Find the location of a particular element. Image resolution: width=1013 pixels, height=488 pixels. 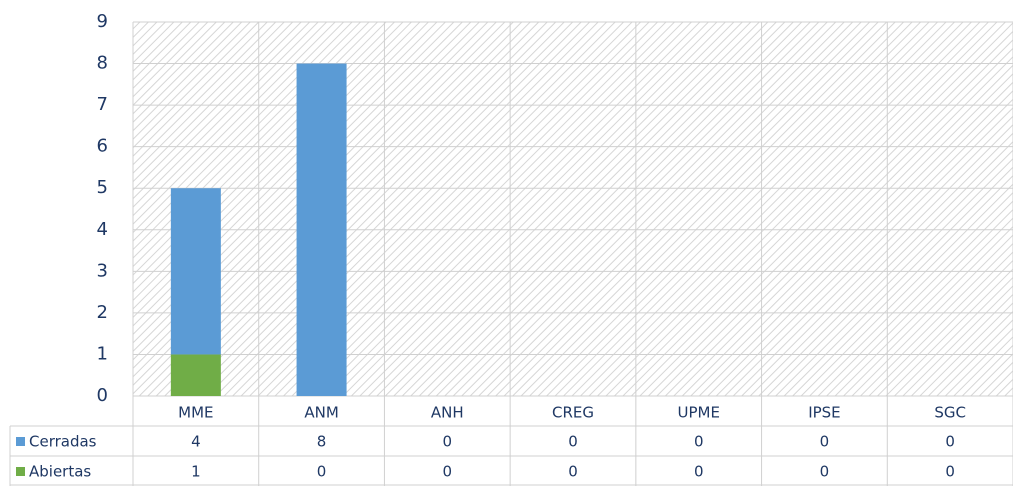

y-tick-label: 5 is located at coordinates (102, 187).